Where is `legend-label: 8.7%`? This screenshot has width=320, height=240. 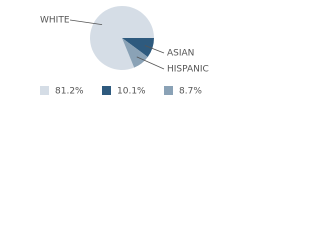
legend-label: 8.7% is located at coordinates (190, 92).